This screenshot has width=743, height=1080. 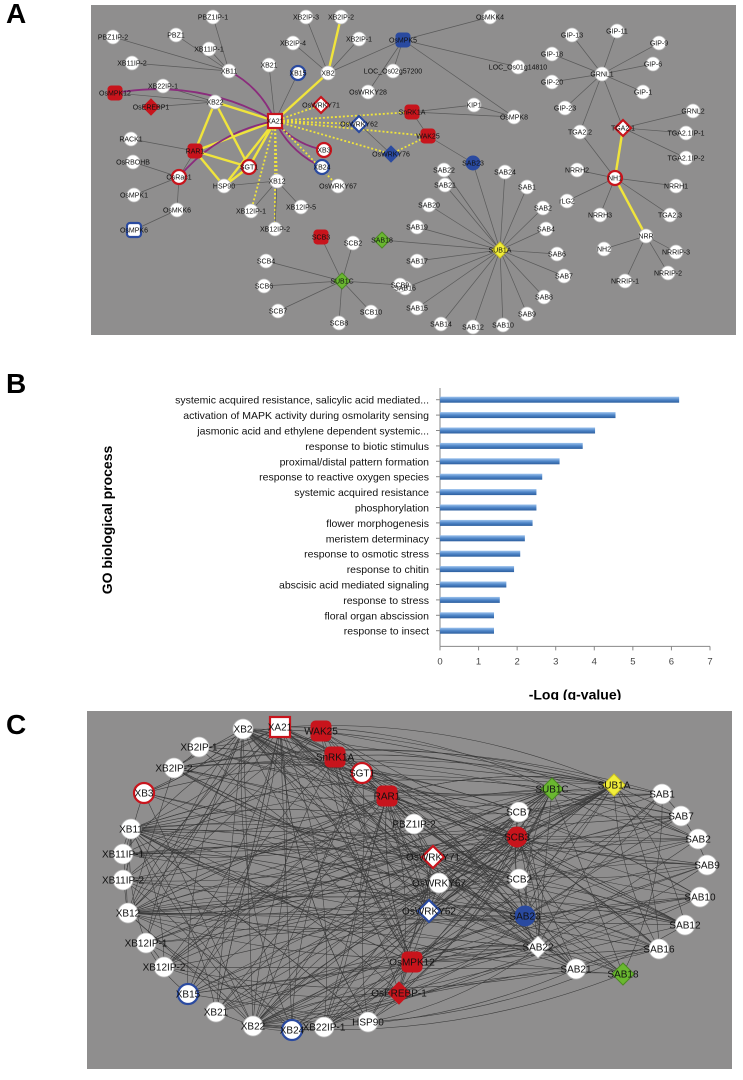 I want to click on category-label-response-to-osmotic-stress: response to osmotic stress, so click(x=366, y=555).